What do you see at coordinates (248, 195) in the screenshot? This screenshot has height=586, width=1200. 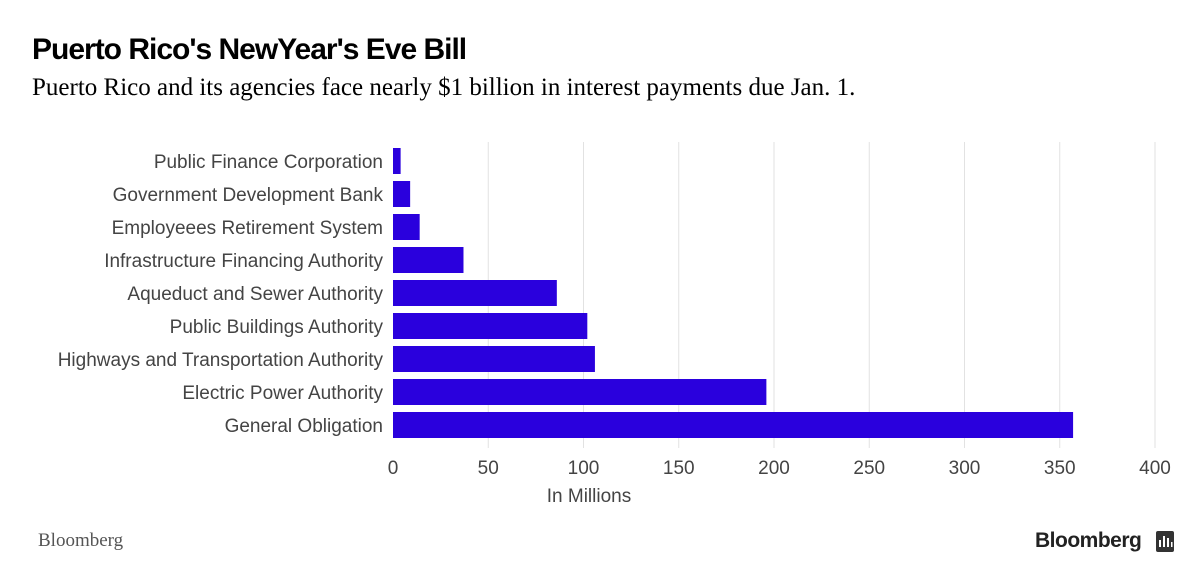 I see `category-label: Government Development Bank` at bounding box center [248, 195].